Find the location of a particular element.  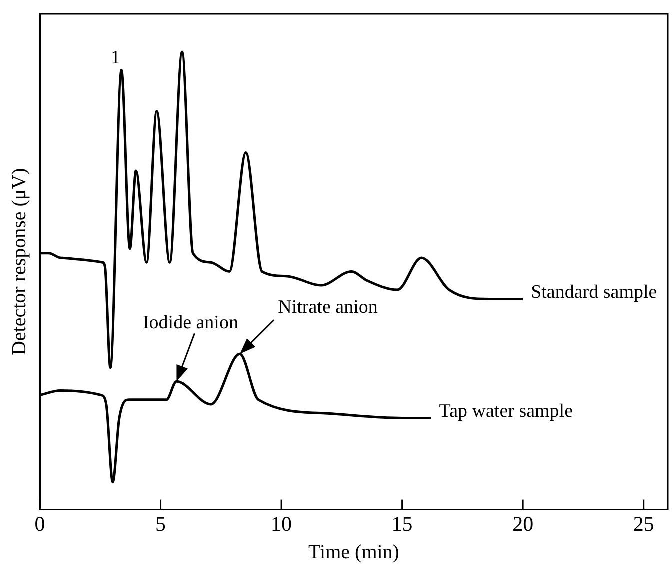

annotation: Nitrate anion is located at coordinates (328, 307).